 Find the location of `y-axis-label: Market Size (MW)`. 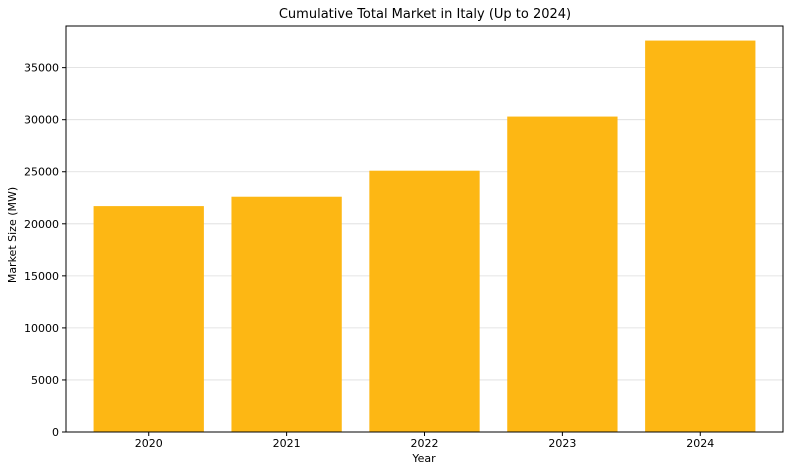

y-axis-label: Market Size (MW) is located at coordinates (12, 235).